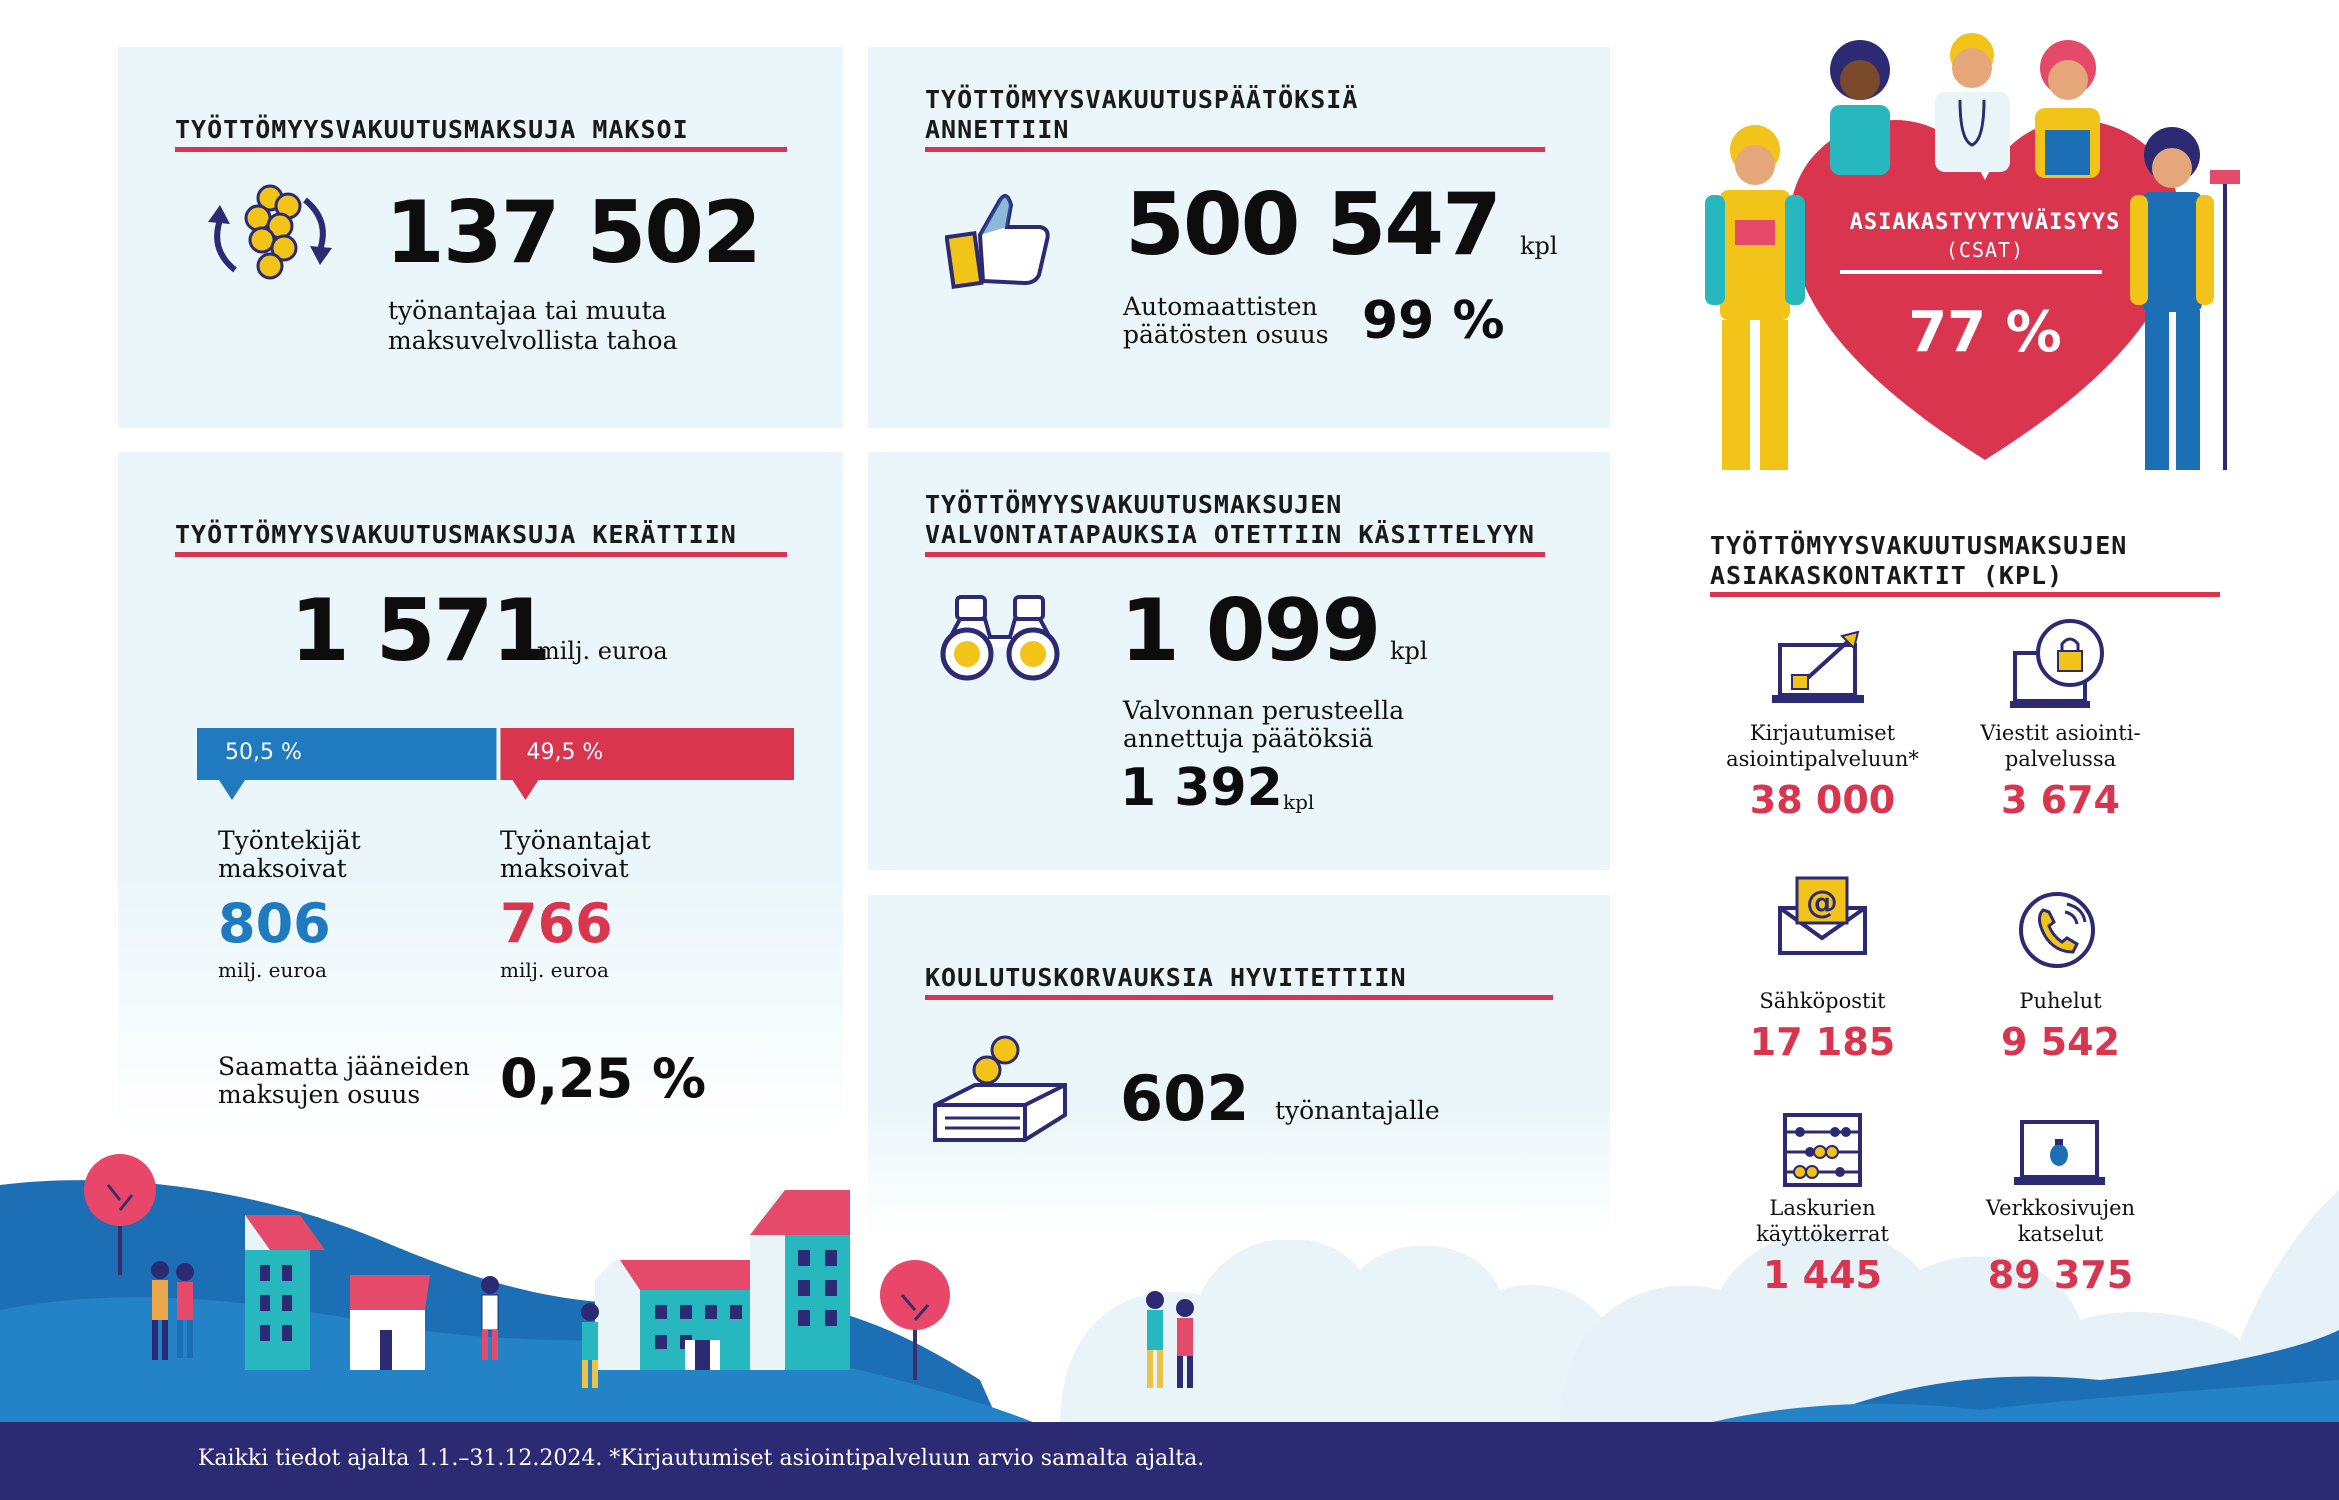 This screenshot has height=1500, width=2339. What do you see at coordinates (575, 840) in the screenshot?
I see `employers-label-1: Työnantajat` at bounding box center [575, 840].